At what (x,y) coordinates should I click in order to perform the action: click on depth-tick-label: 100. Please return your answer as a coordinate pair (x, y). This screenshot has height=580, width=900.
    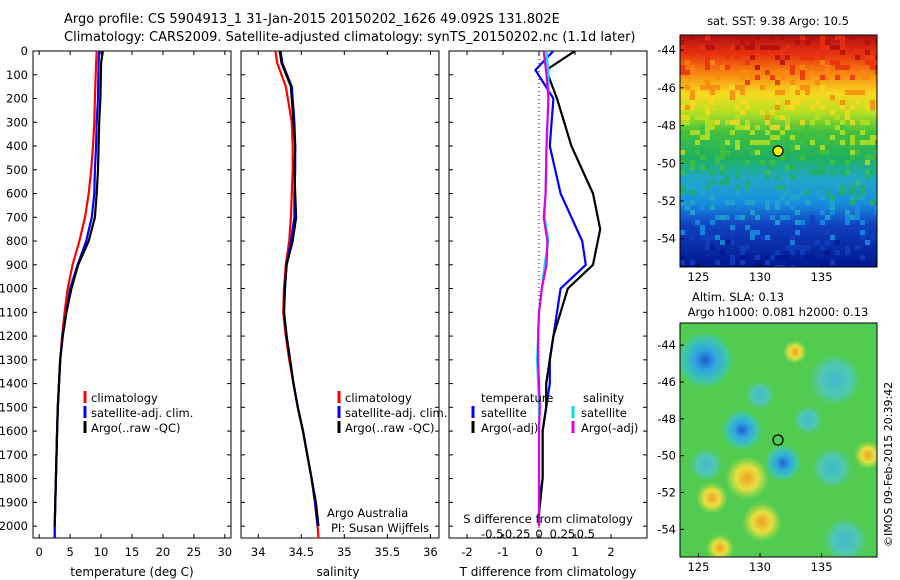
    Looking at the image, I should click on (17, 75).